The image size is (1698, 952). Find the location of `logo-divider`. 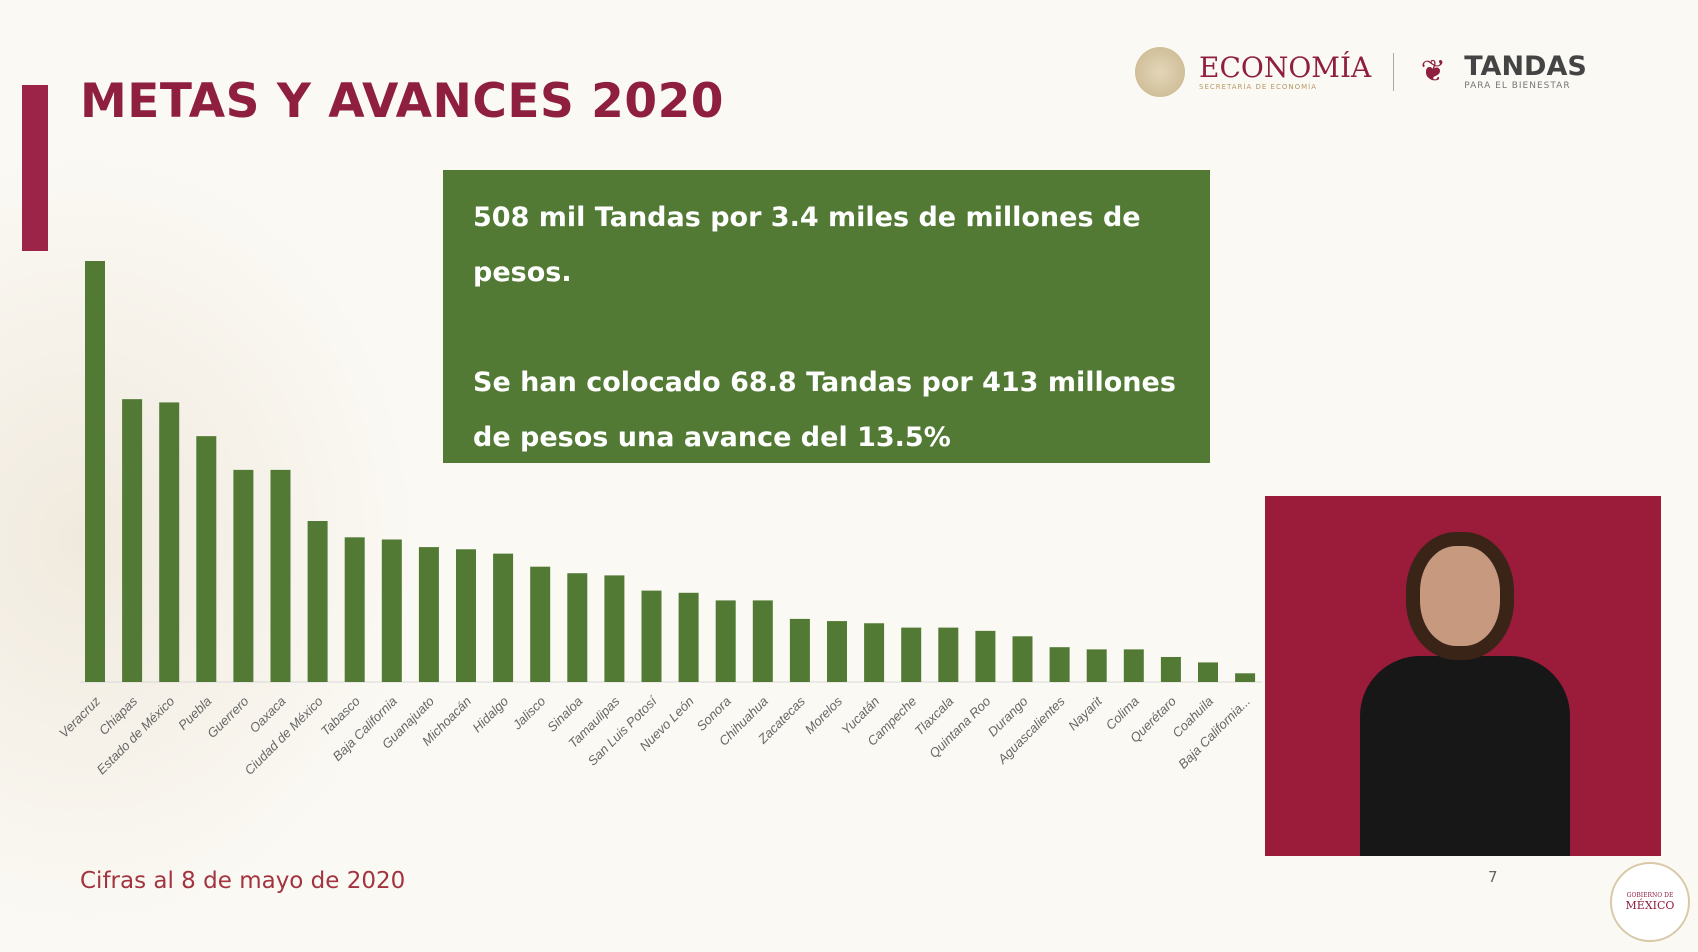

logo-divider is located at coordinates (1394, 72).